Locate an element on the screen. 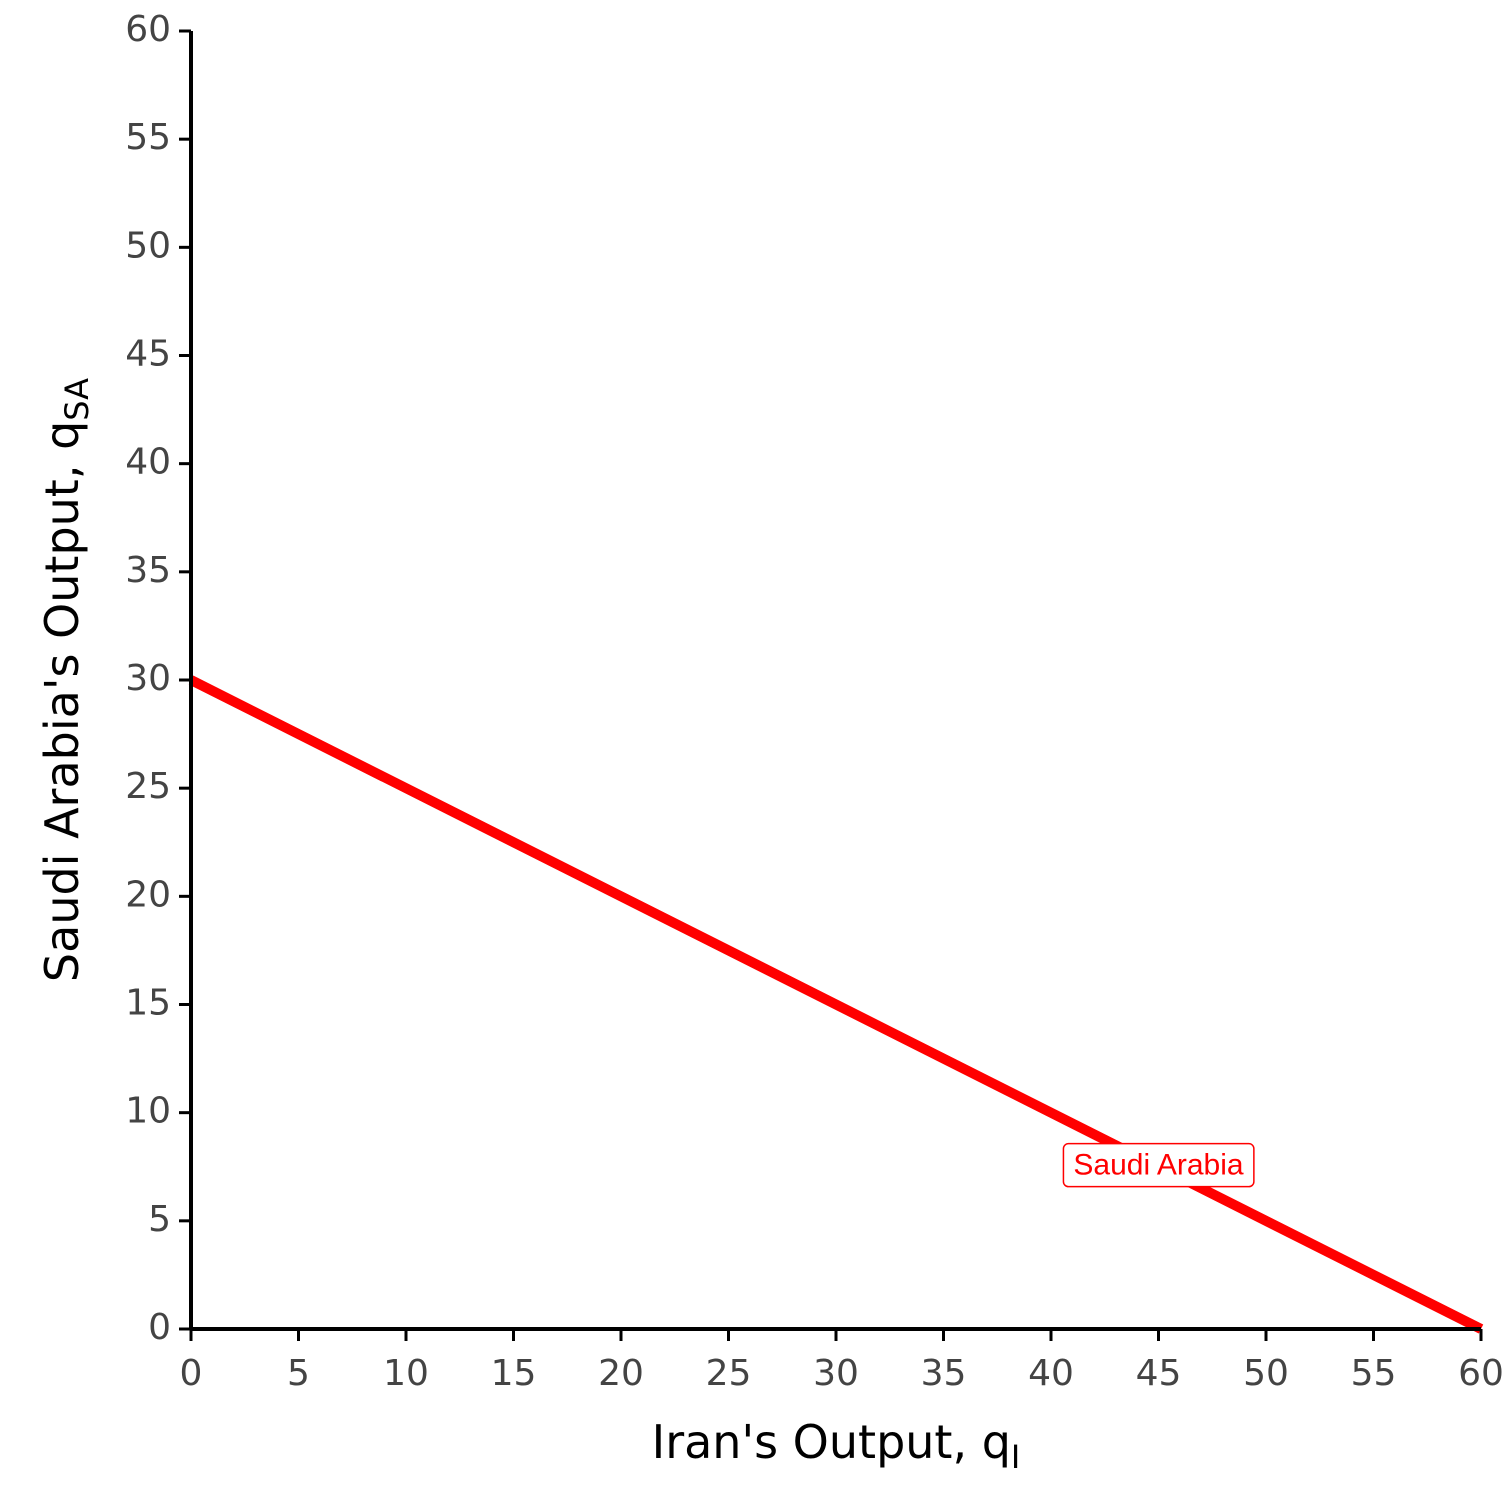 The width and height of the screenshot is (1512, 1512). x-tick-label: 20 is located at coordinates (621, 1373).